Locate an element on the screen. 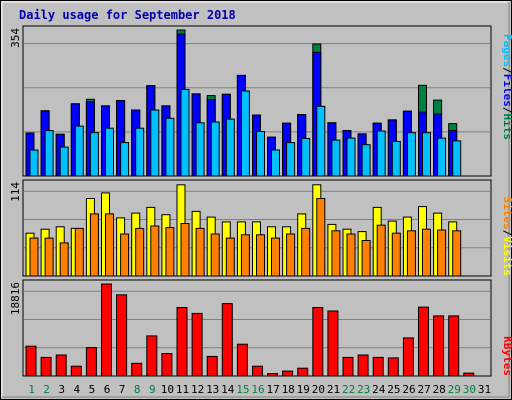  legend-hits-files-pages: Pages/Files/Hits is located at coordinates (506, 87).